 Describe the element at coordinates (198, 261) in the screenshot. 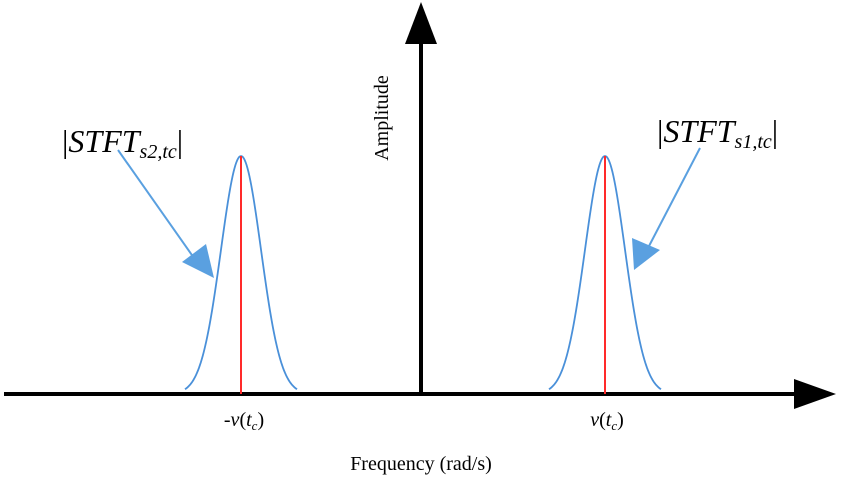

I see `left-pointer-arrowhead` at that location.